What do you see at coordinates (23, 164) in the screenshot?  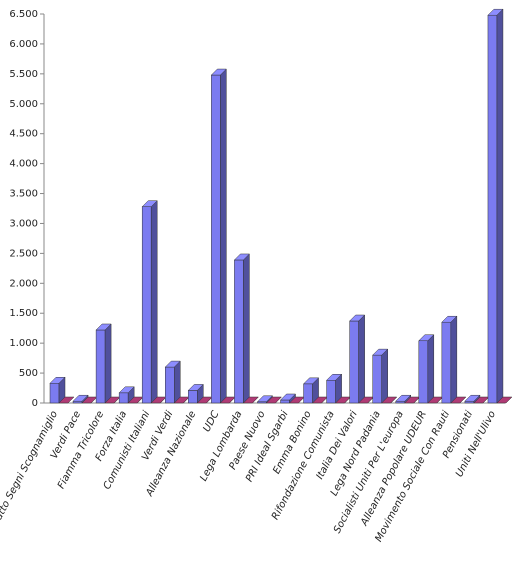 I see `y-tick-label: 4.000` at bounding box center [23, 164].